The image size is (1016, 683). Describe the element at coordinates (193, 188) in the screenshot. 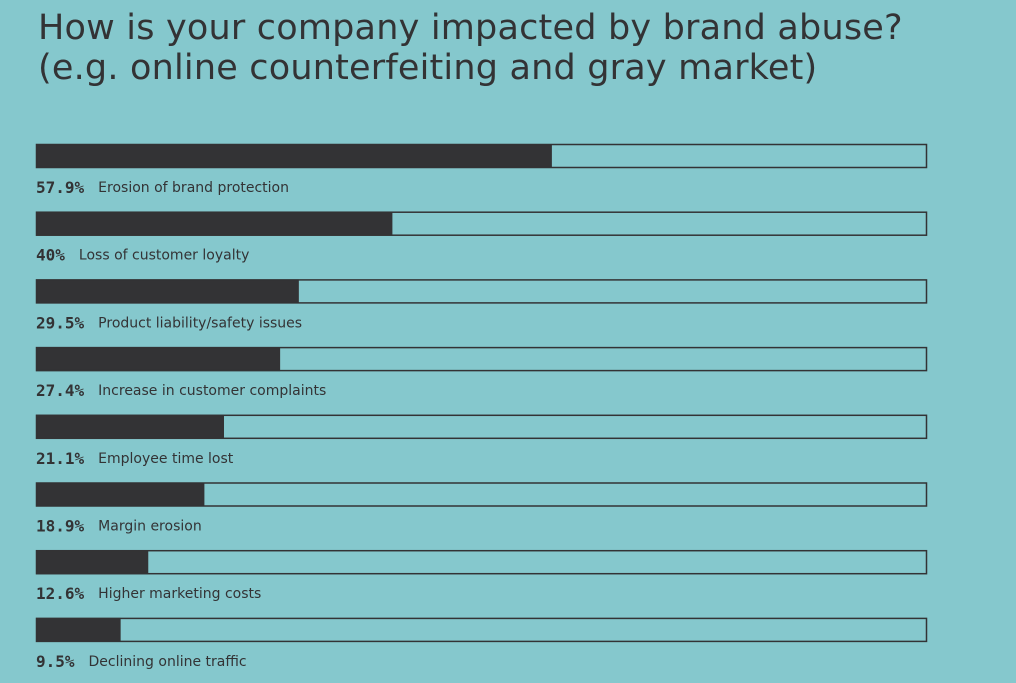

I see `category-label: Erosion of brand protection` at that location.